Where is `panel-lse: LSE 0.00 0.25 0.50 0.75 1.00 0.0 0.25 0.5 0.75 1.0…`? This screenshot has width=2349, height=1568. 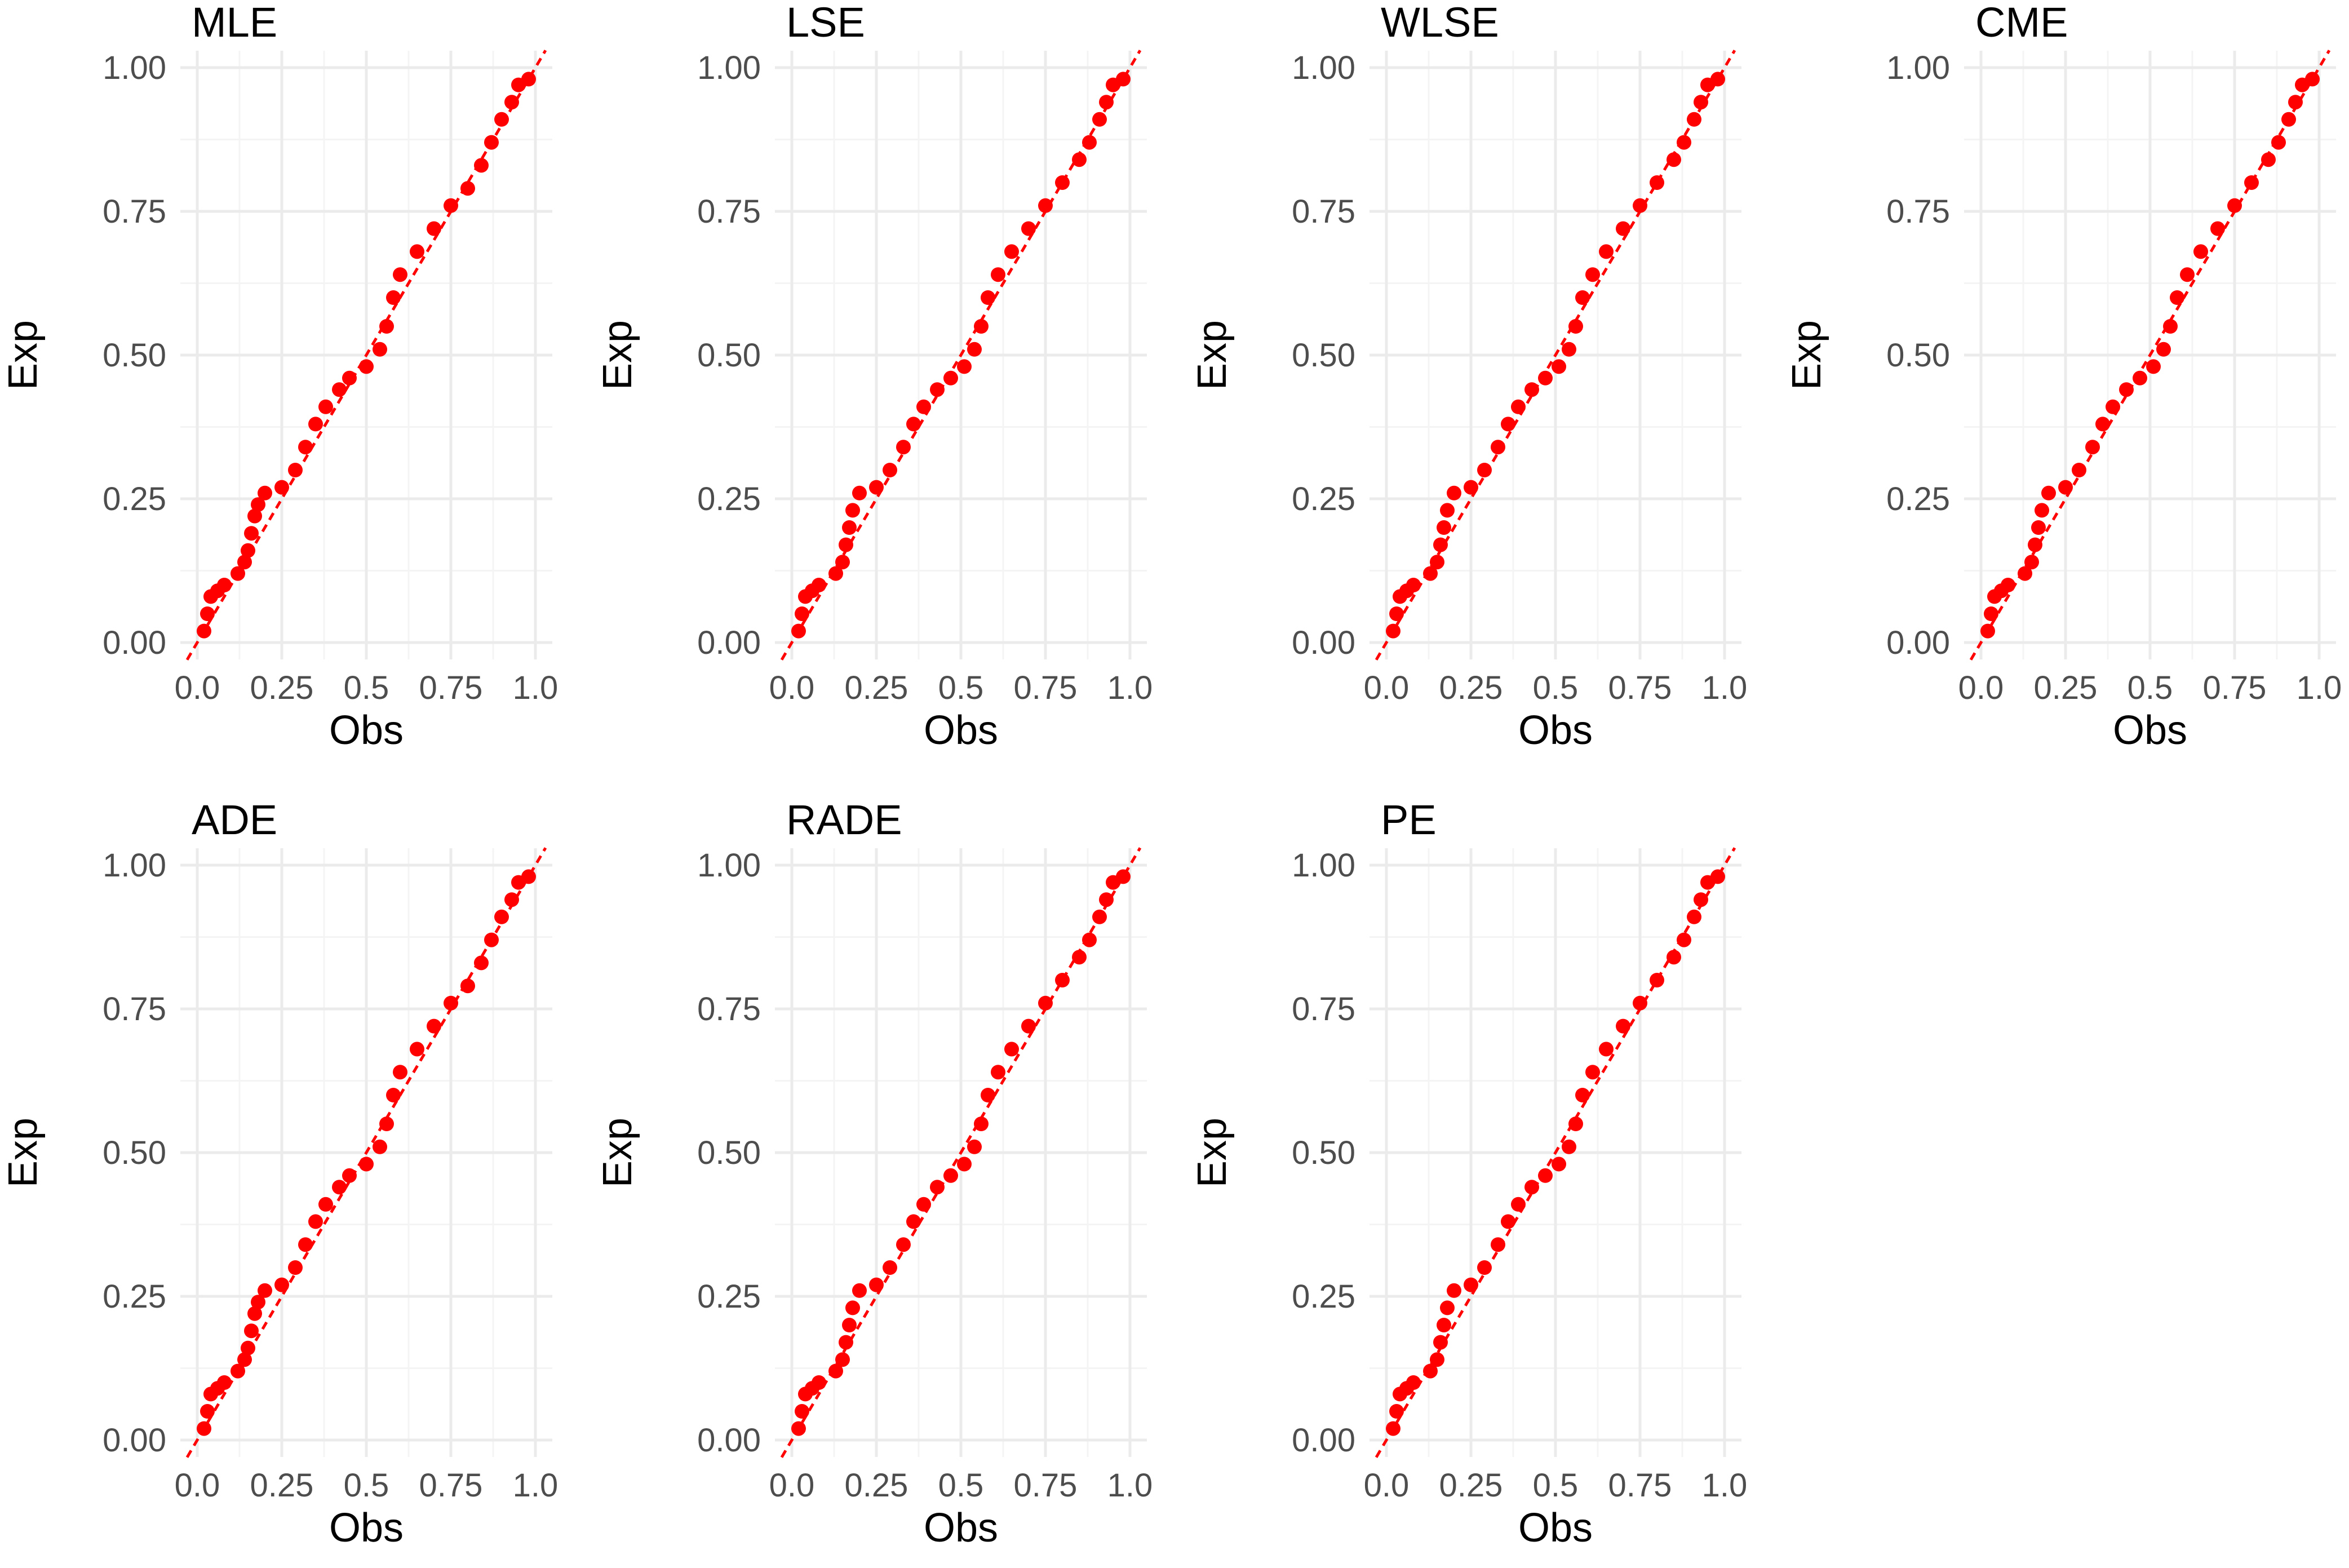 panel-lse: LSE 0.00 0.25 0.50 0.75 1.00 0.0 0.25 0.5 0.75 1.0… is located at coordinates (874, 376).